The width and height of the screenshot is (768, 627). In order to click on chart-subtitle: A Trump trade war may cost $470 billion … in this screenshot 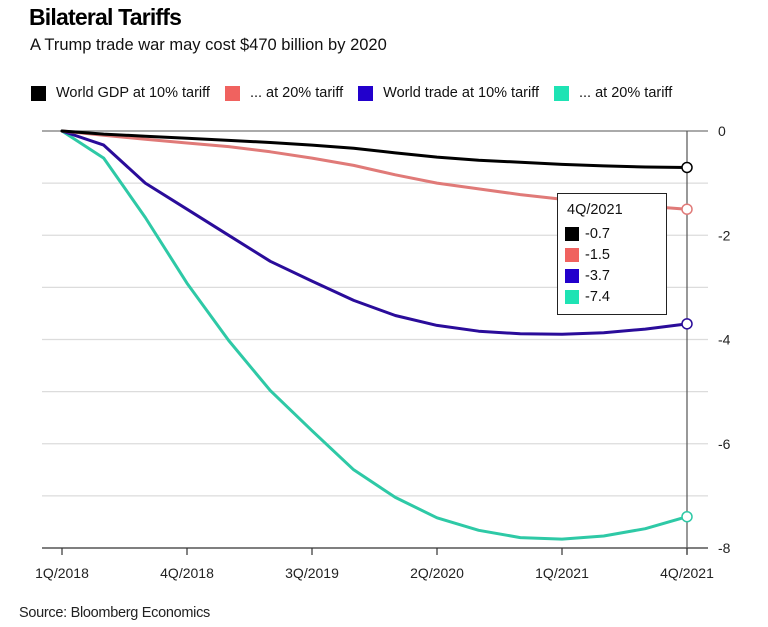, I will do `click(208, 45)`.